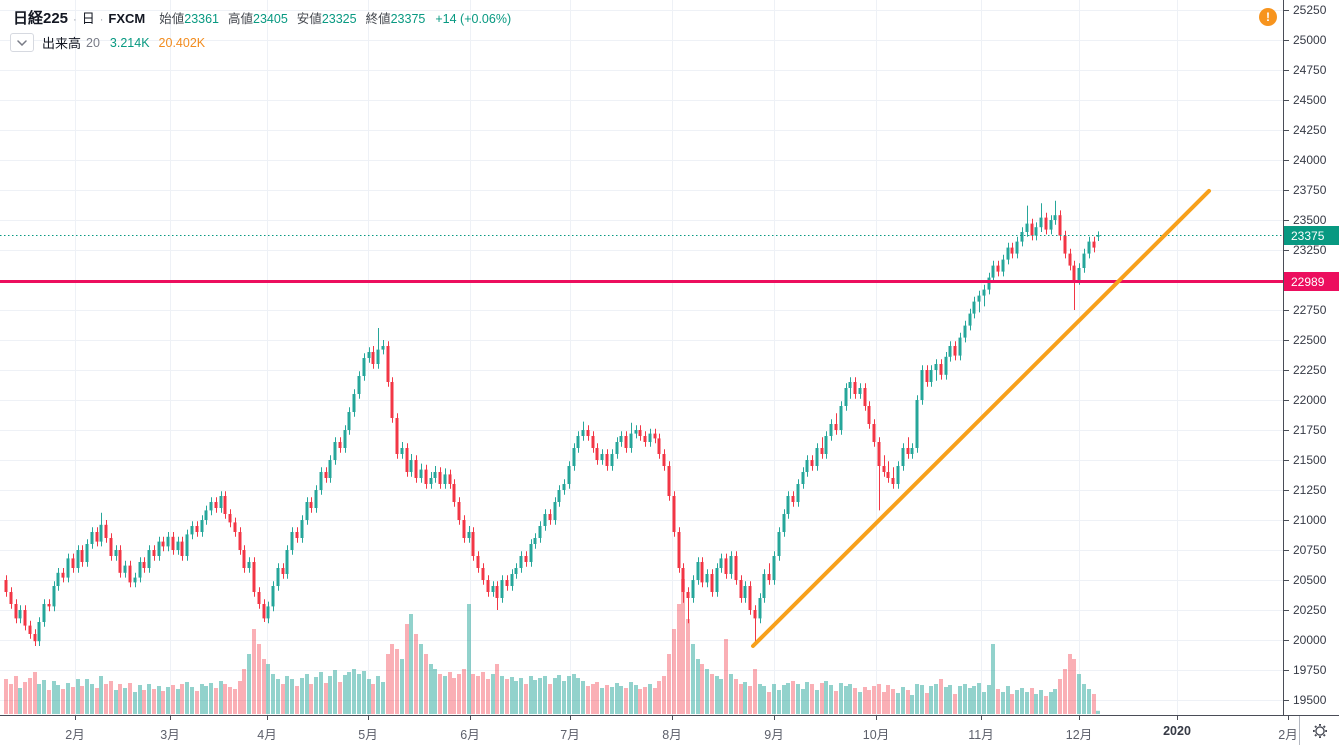  What do you see at coordinates (22, 42) in the screenshot?
I see `legend-collapse-button` at bounding box center [22, 42].